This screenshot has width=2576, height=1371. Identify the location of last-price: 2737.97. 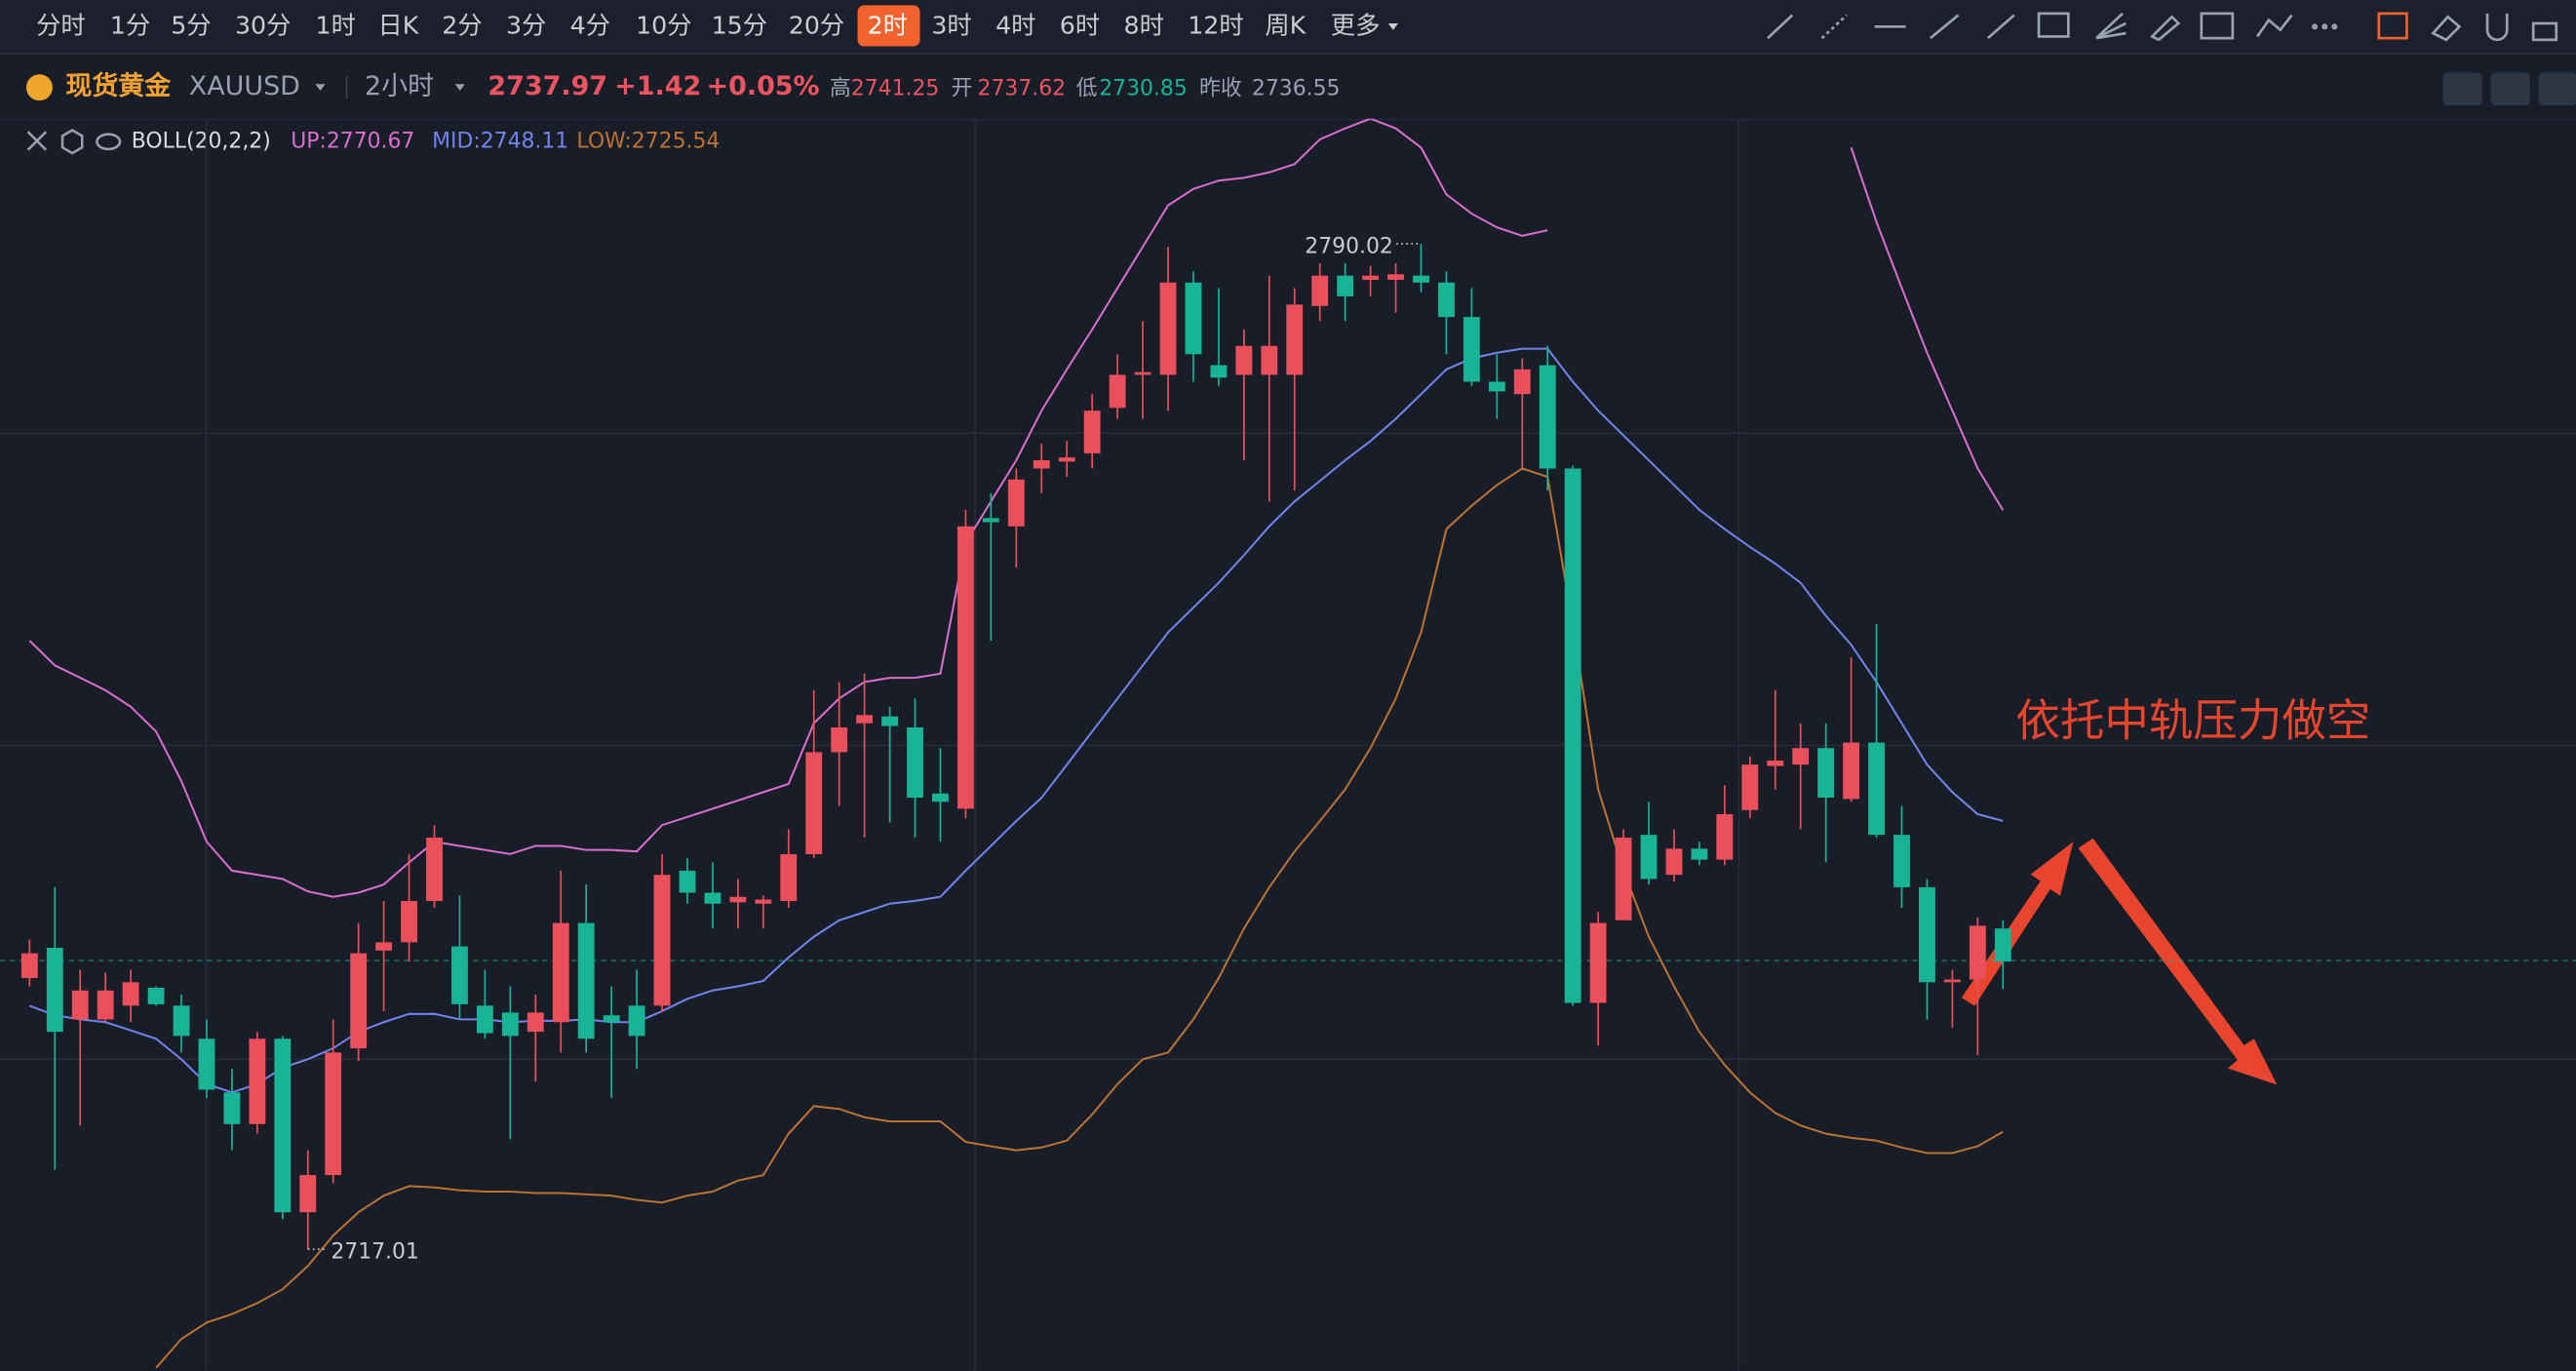
(547, 86).